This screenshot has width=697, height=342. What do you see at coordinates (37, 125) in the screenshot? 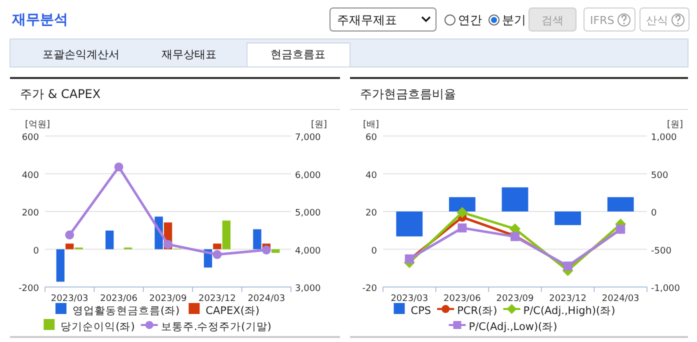
I see `y-axis-title: [억원]` at bounding box center [37, 125].